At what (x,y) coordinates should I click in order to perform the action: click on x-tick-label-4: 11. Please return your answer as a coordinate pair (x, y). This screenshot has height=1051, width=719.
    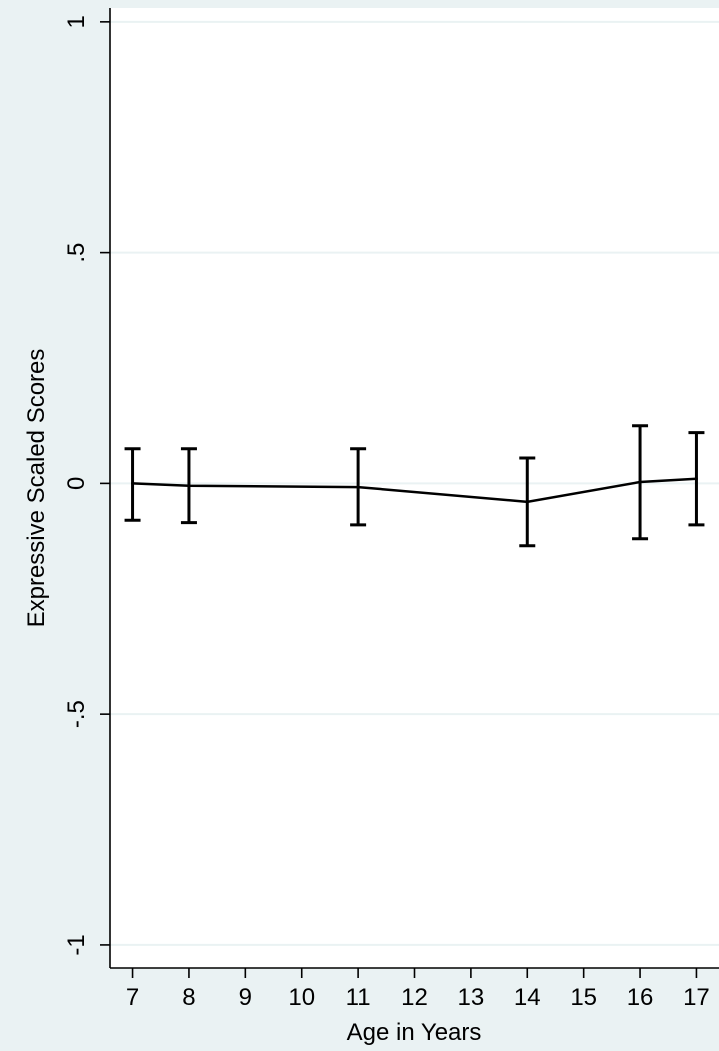
    Looking at the image, I should click on (358, 997).